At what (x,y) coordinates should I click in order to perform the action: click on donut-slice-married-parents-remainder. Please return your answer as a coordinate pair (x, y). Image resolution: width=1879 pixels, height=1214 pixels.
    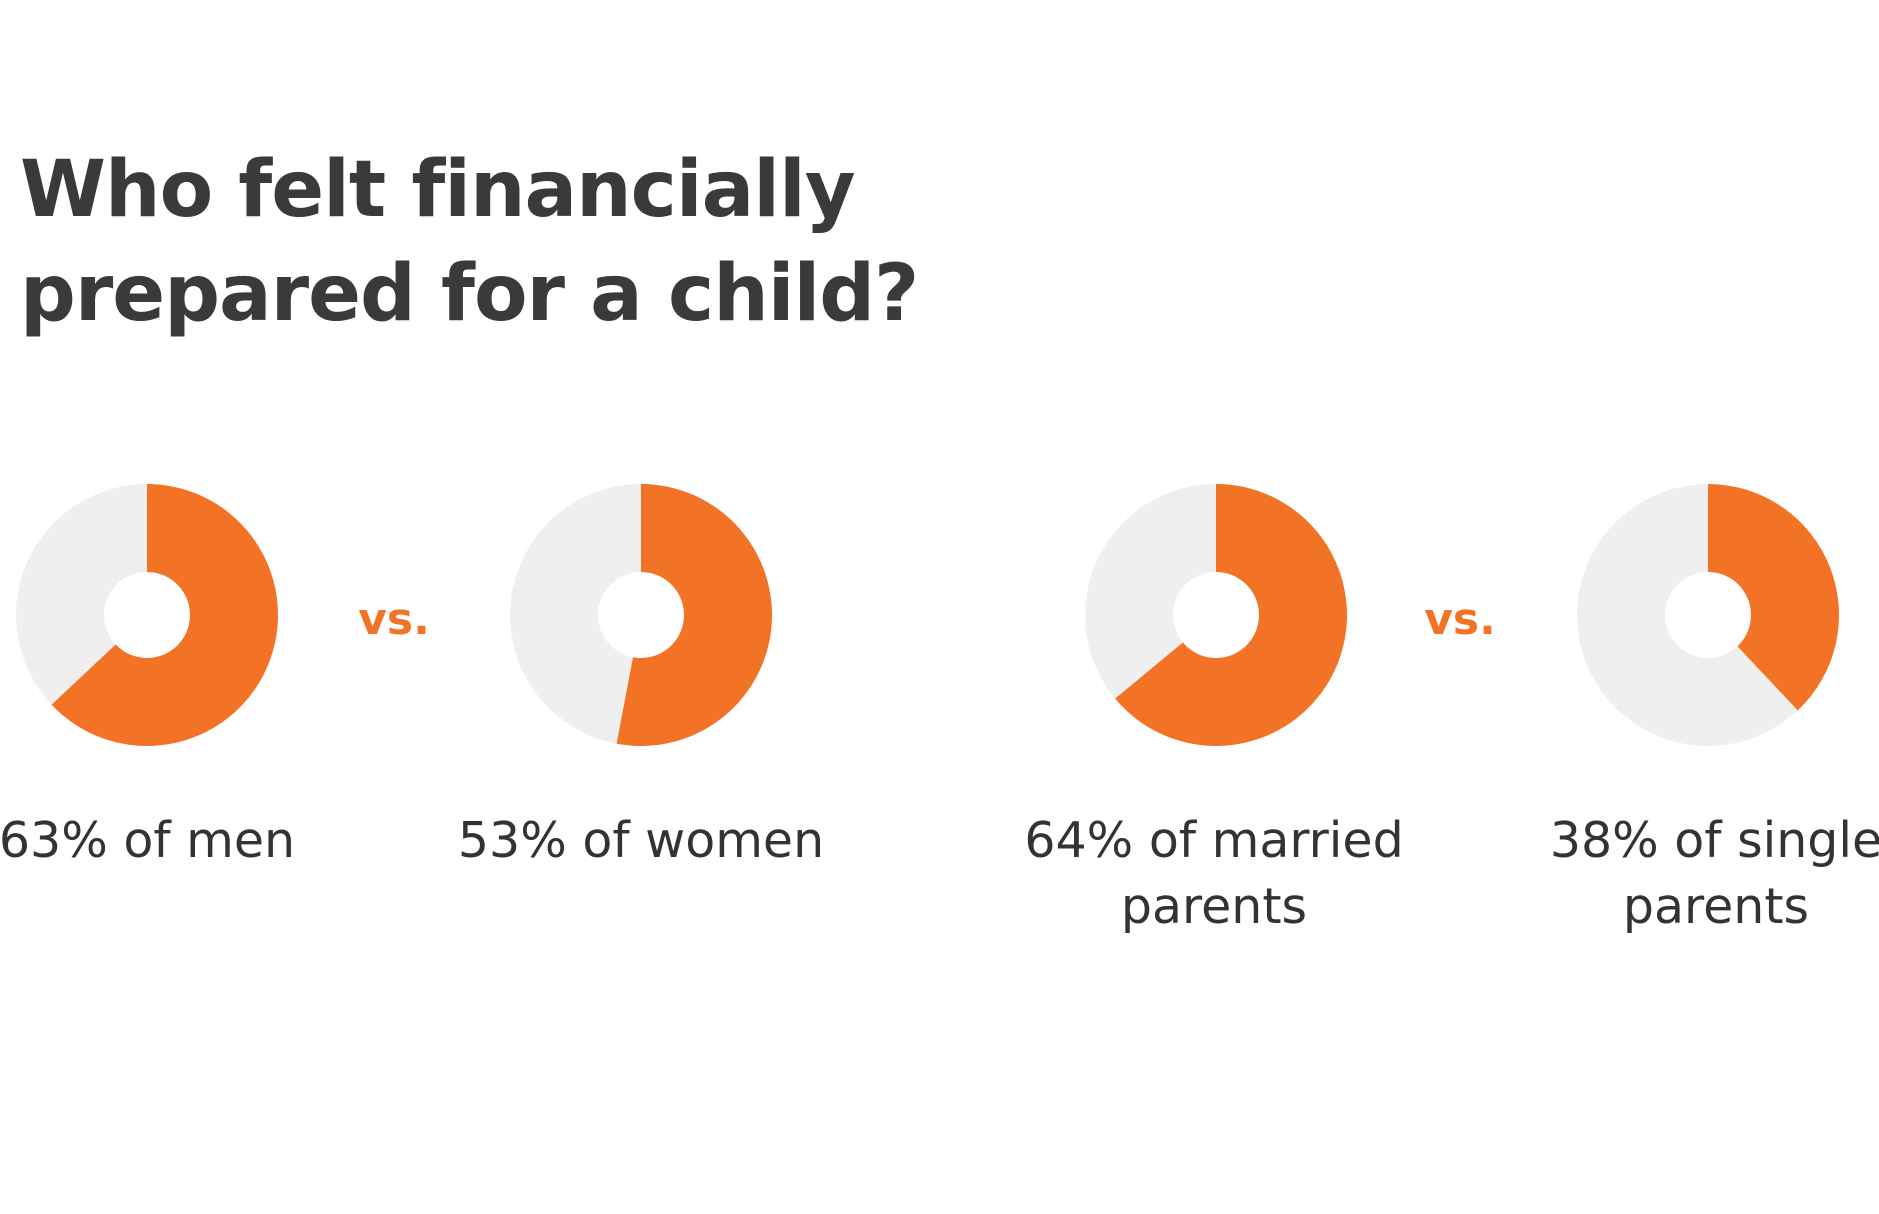
    Looking at the image, I should click on (1150, 591).